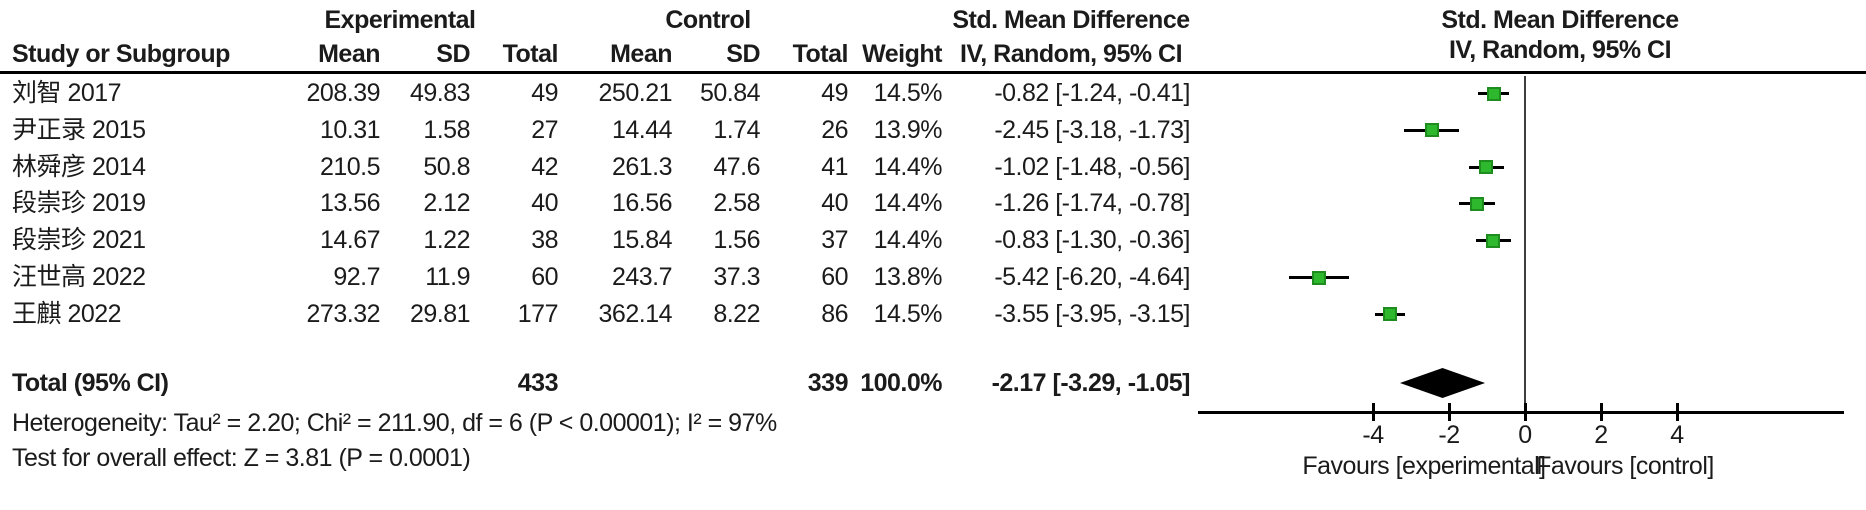 The height and width of the screenshot is (510, 1866). Describe the element at coordinates (642, 166) in the screenshot. I see `ctl-mean-cell: 261.3` at that location.